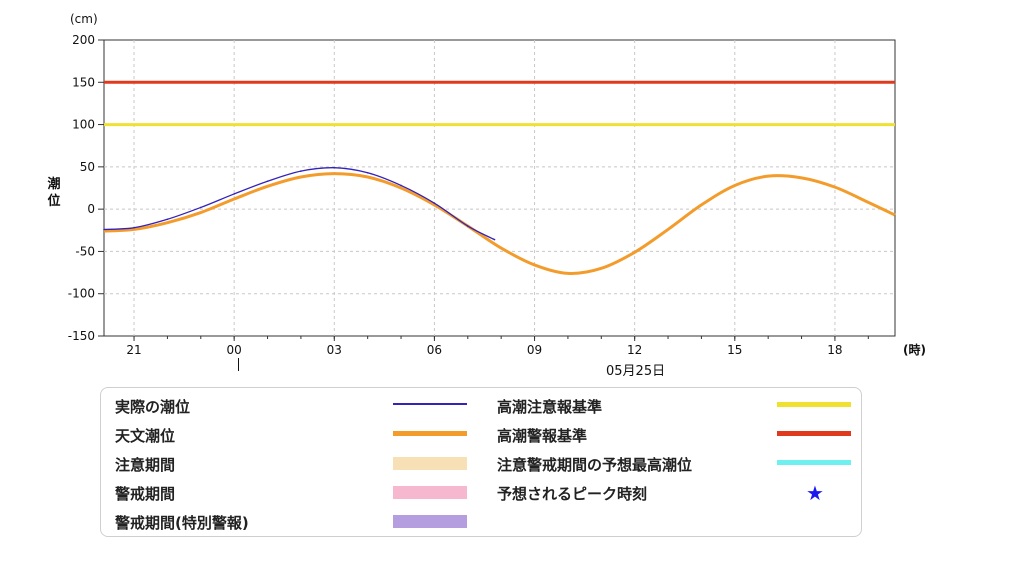 This screenshot has height=576, width=1024. I want to click on x-tick-label: 12, so click(634, 350).